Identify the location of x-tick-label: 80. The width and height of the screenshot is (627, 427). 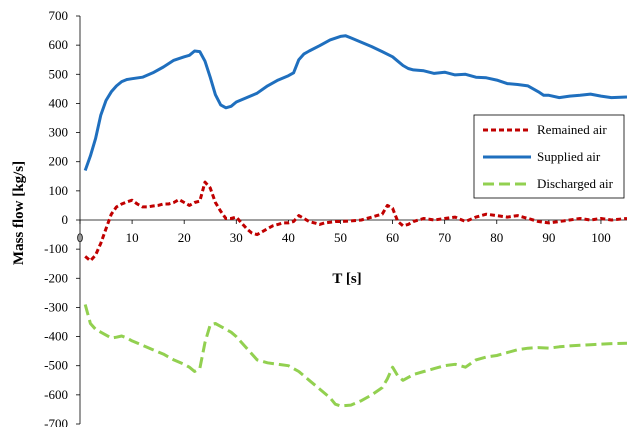
(496, 237).